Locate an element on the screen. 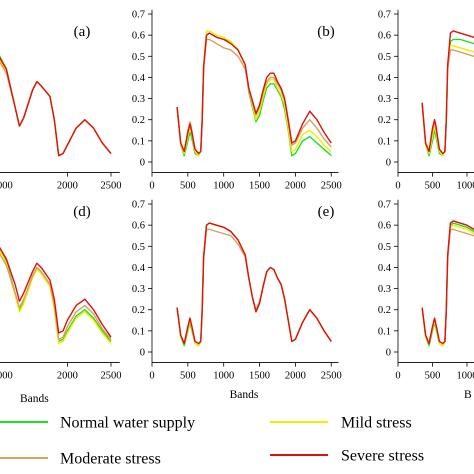 This screenshot has height=474, width=474. panel-6: 0 500 1000 0 0.1 0.2 0.3 0.4 0.5 0.6 0.7 is located at coordinates (426, 291).